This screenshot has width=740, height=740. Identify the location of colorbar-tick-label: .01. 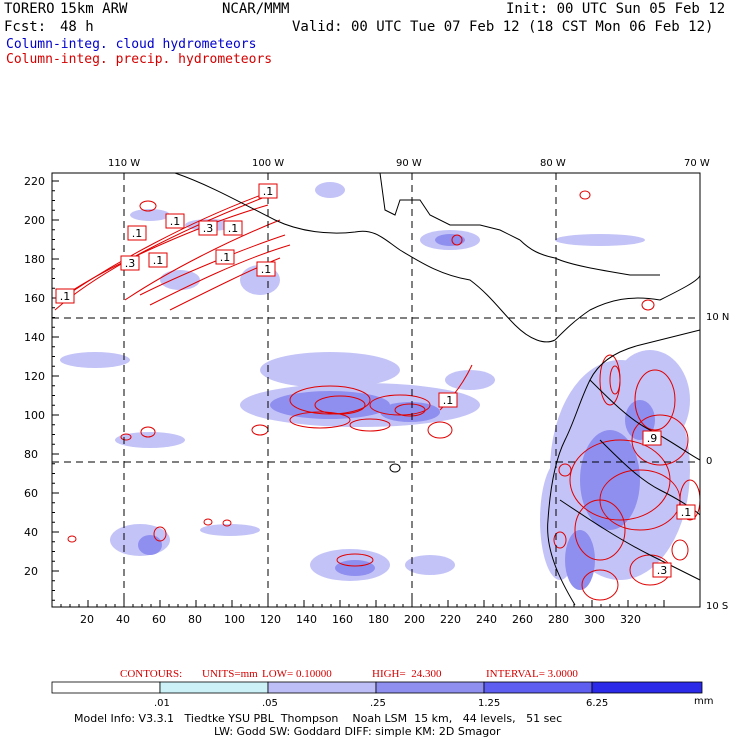
(162, 703).